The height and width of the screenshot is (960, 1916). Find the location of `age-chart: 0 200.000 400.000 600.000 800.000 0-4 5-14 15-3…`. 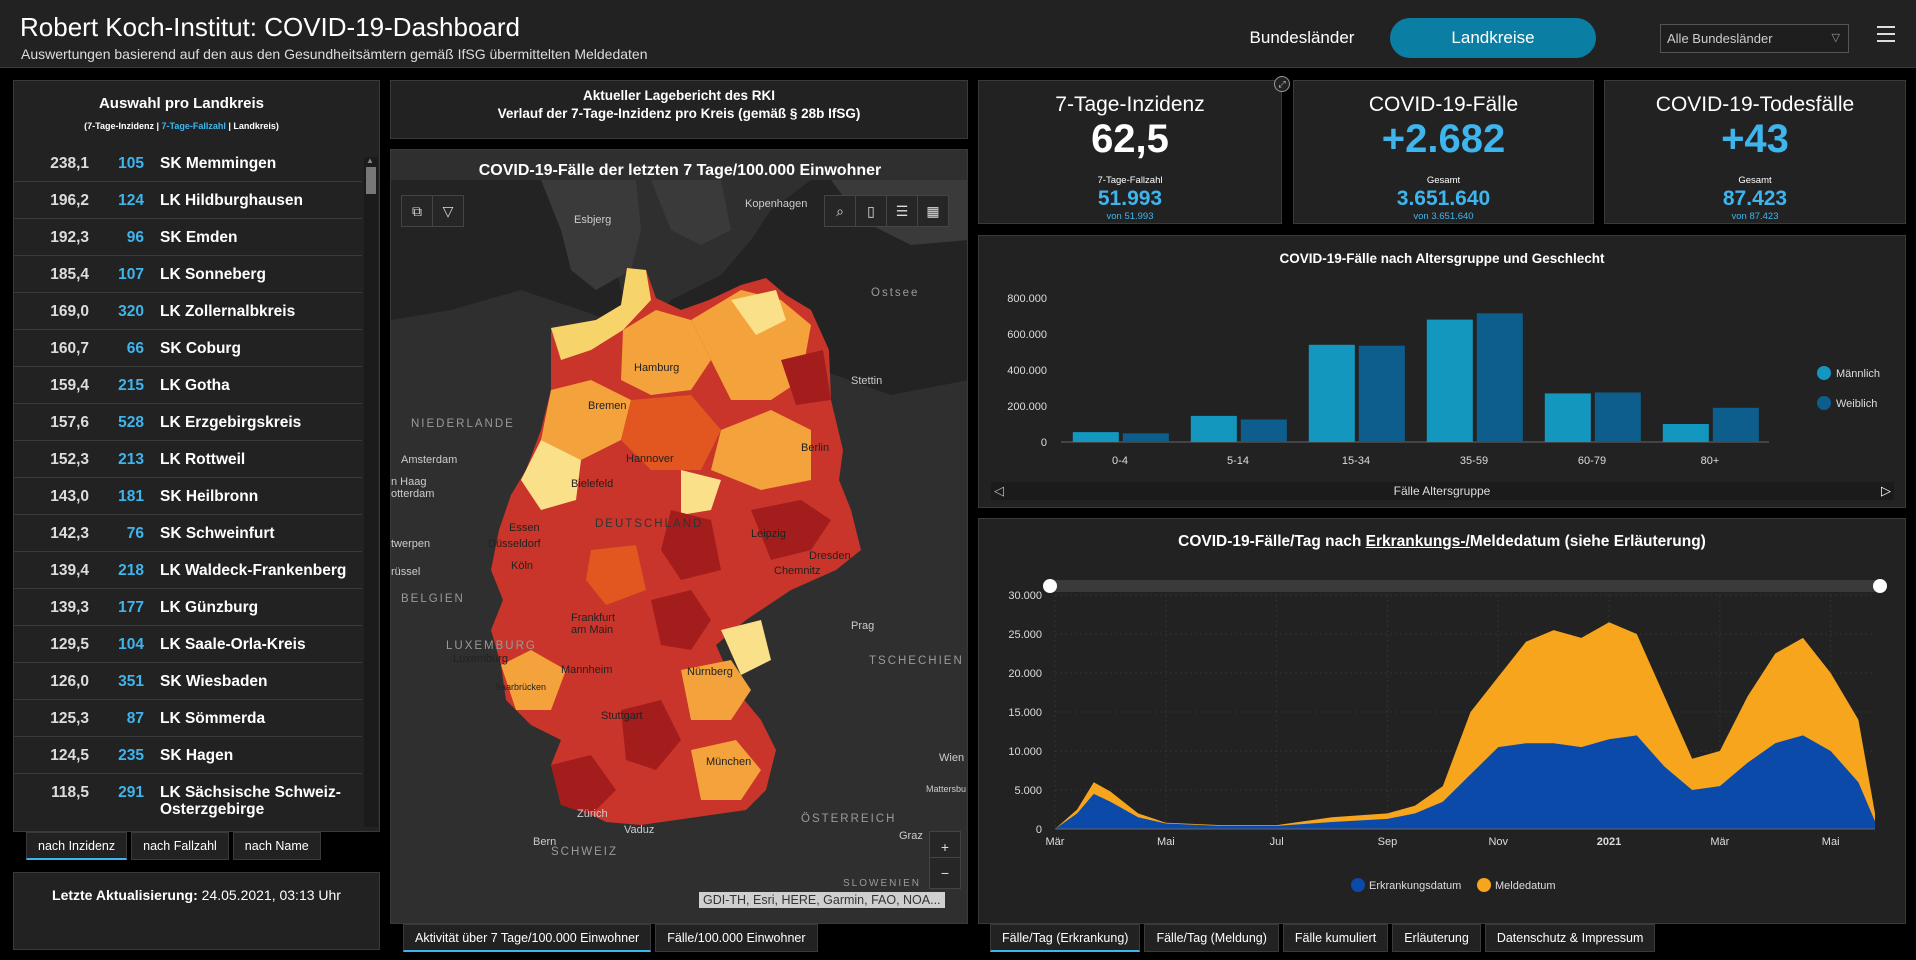

age-chart: 0 200.000 400.000 600.000 800.000 0-4 5-14 15-3… is located at coordinates (1442, 356).